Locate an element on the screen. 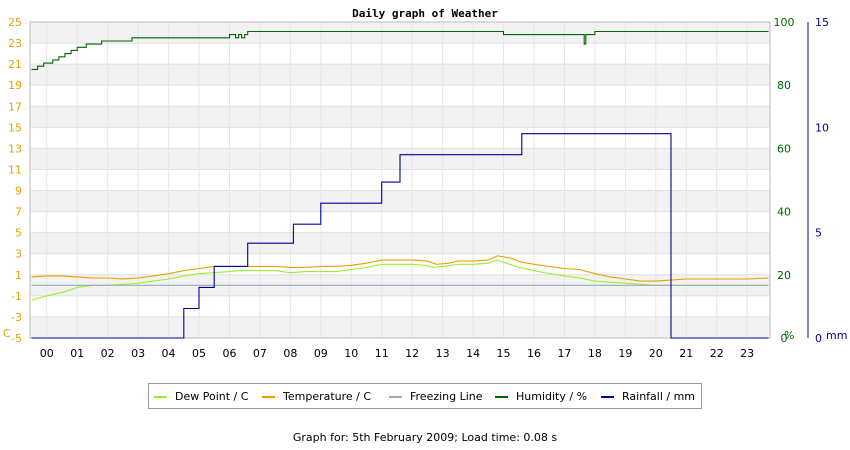 This screenshot has height=450, width=850. left-axis-tick-label: 11 is located at coordinates (15, 169).